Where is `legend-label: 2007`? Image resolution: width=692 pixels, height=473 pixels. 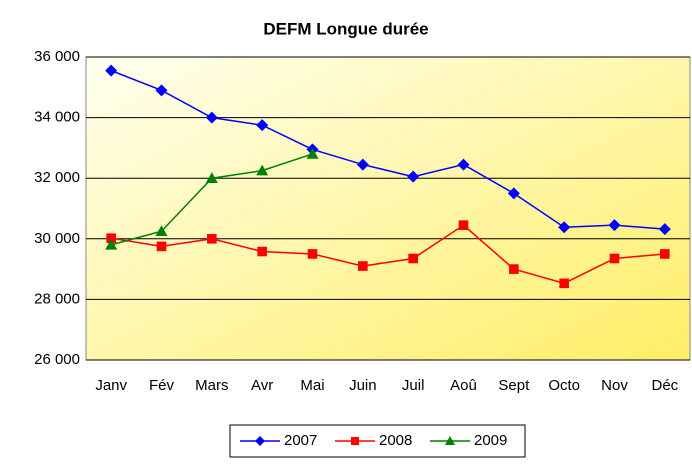
legend-label: 2007 is located at coordinates (300, 440).